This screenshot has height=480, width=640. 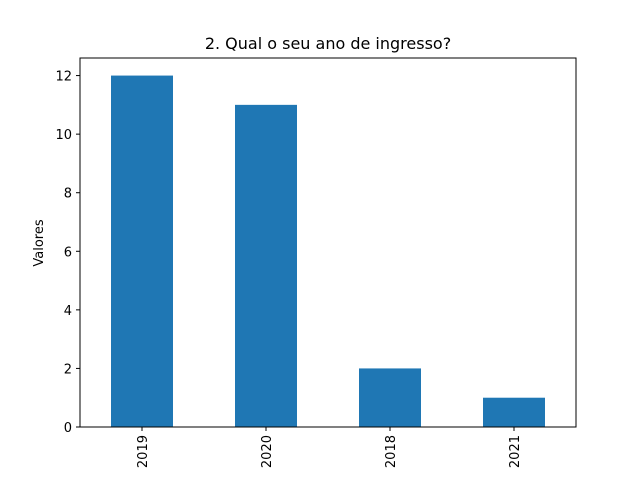 What do you see at coordinates (328, 43) in the screenshot?
I see `chart-title: 2. Qual o seu ano de ingresso?` at bounding box center [328, 43].